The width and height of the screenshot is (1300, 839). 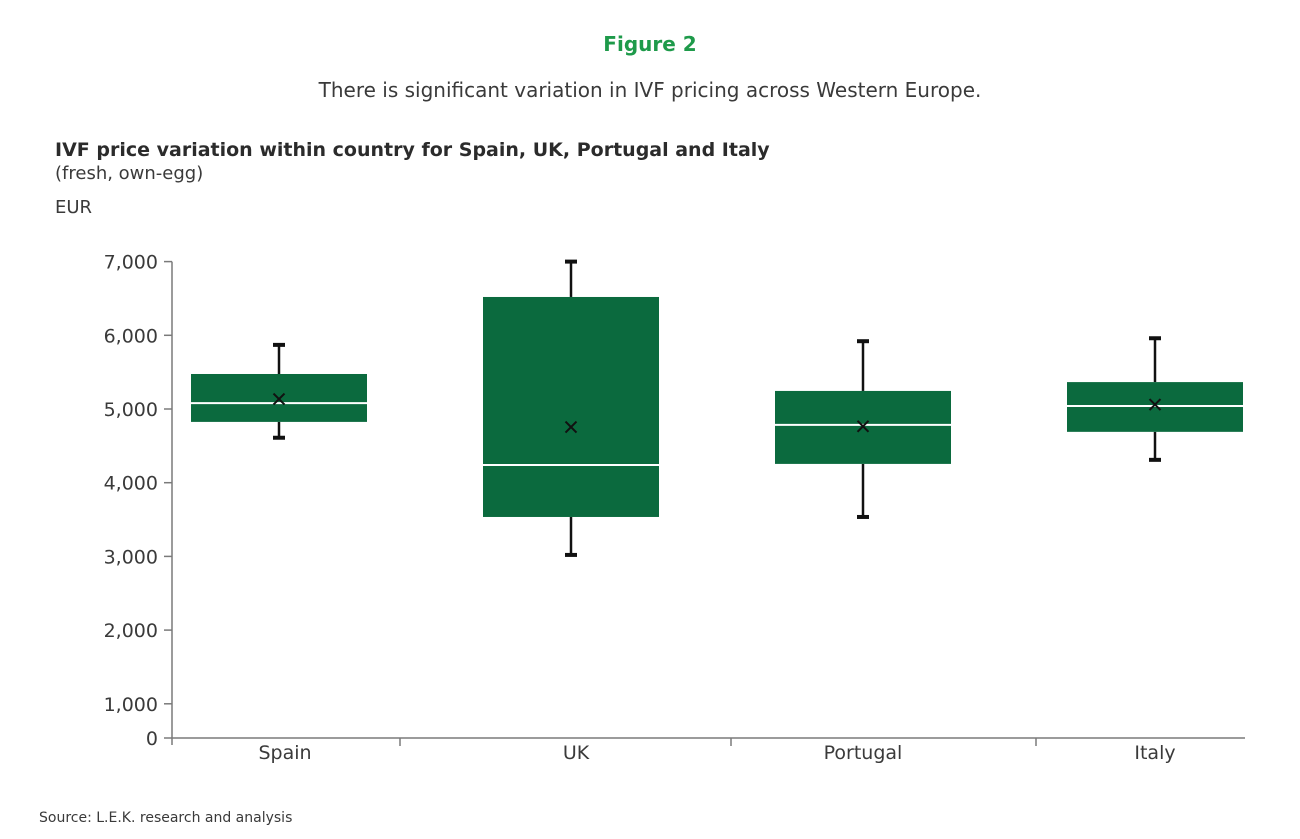 I want to click on y-tick-label: 2,000, so click(x=131, y=631).